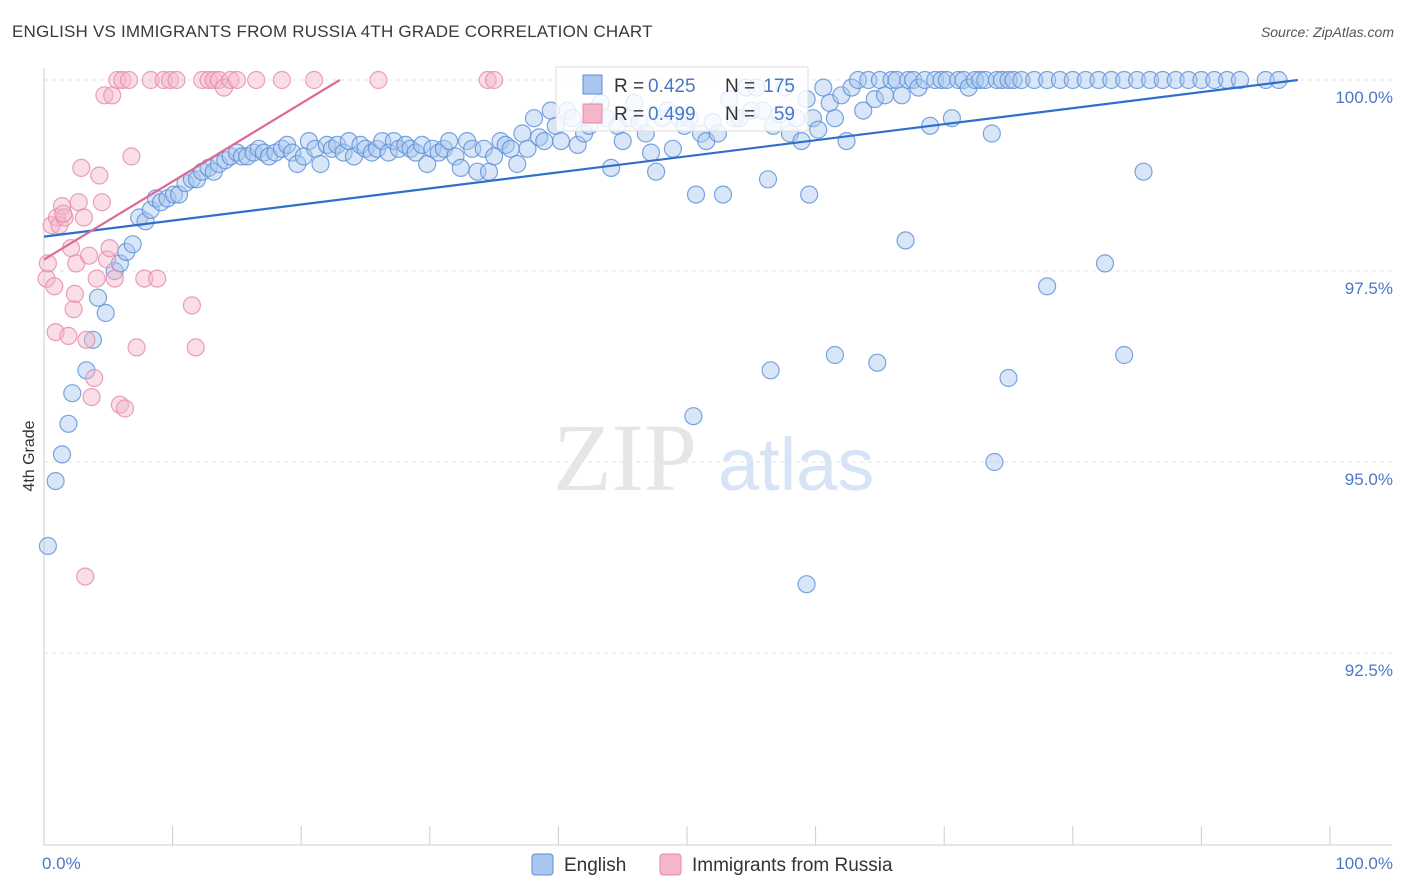 This screenshot has width=1406, height=892. Describe the element at coordinates (595, 865) in the screenshot. I see `legend-label-english: English` at that location.